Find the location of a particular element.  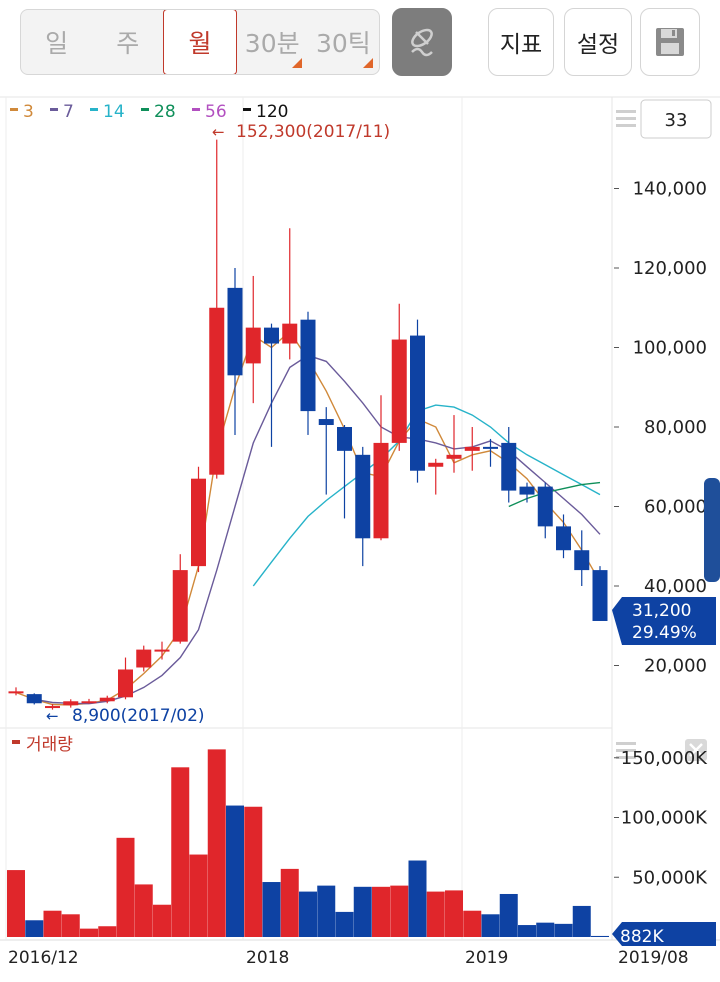

max-price-label: 152,300(2017/11) is located at coordinates (313, 132).